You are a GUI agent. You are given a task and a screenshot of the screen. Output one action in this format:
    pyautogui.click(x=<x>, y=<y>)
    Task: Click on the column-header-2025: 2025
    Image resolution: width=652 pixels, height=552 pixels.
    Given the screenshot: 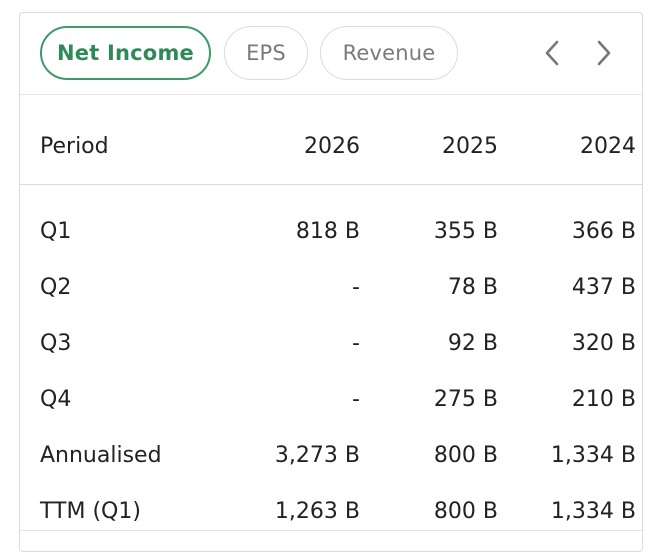 What is the action you would take?
    pyautogui.click(x=470, y=146)
    